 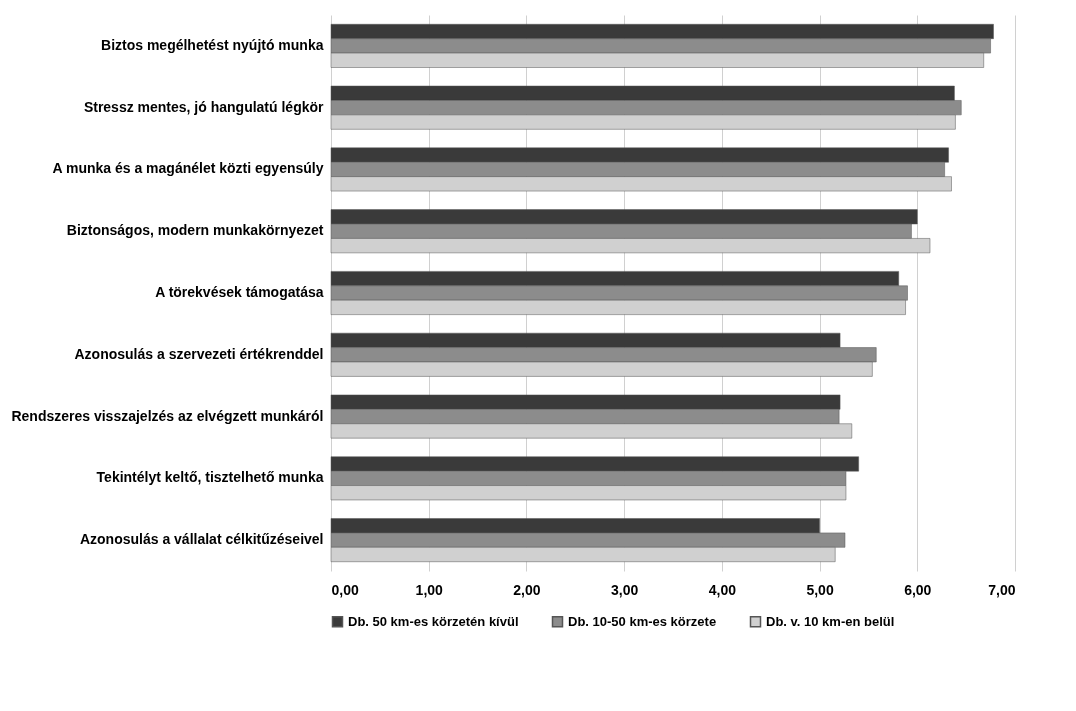 I want to click on legend-label: Db. 10-50 km-es körzete, so click(x=642, y=621).